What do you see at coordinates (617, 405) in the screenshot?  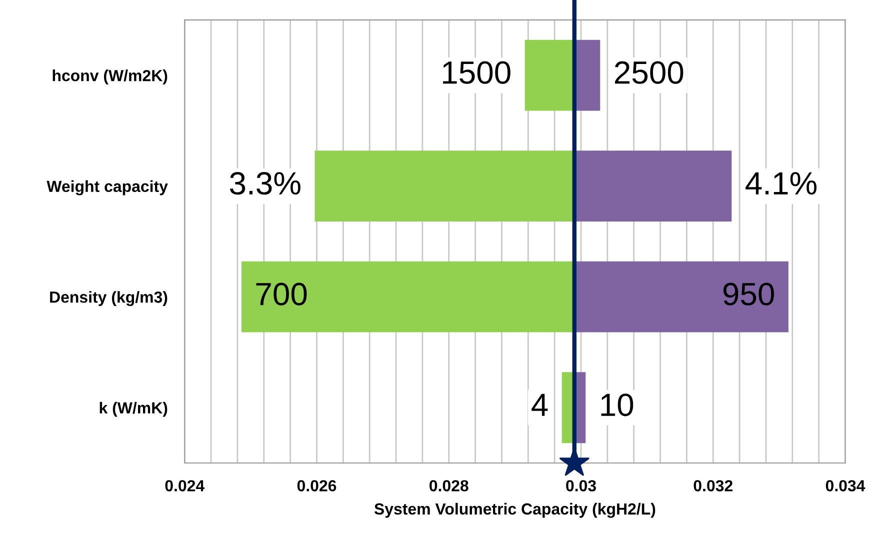 I see `annotation: 10` at bounding box center [617, 405].